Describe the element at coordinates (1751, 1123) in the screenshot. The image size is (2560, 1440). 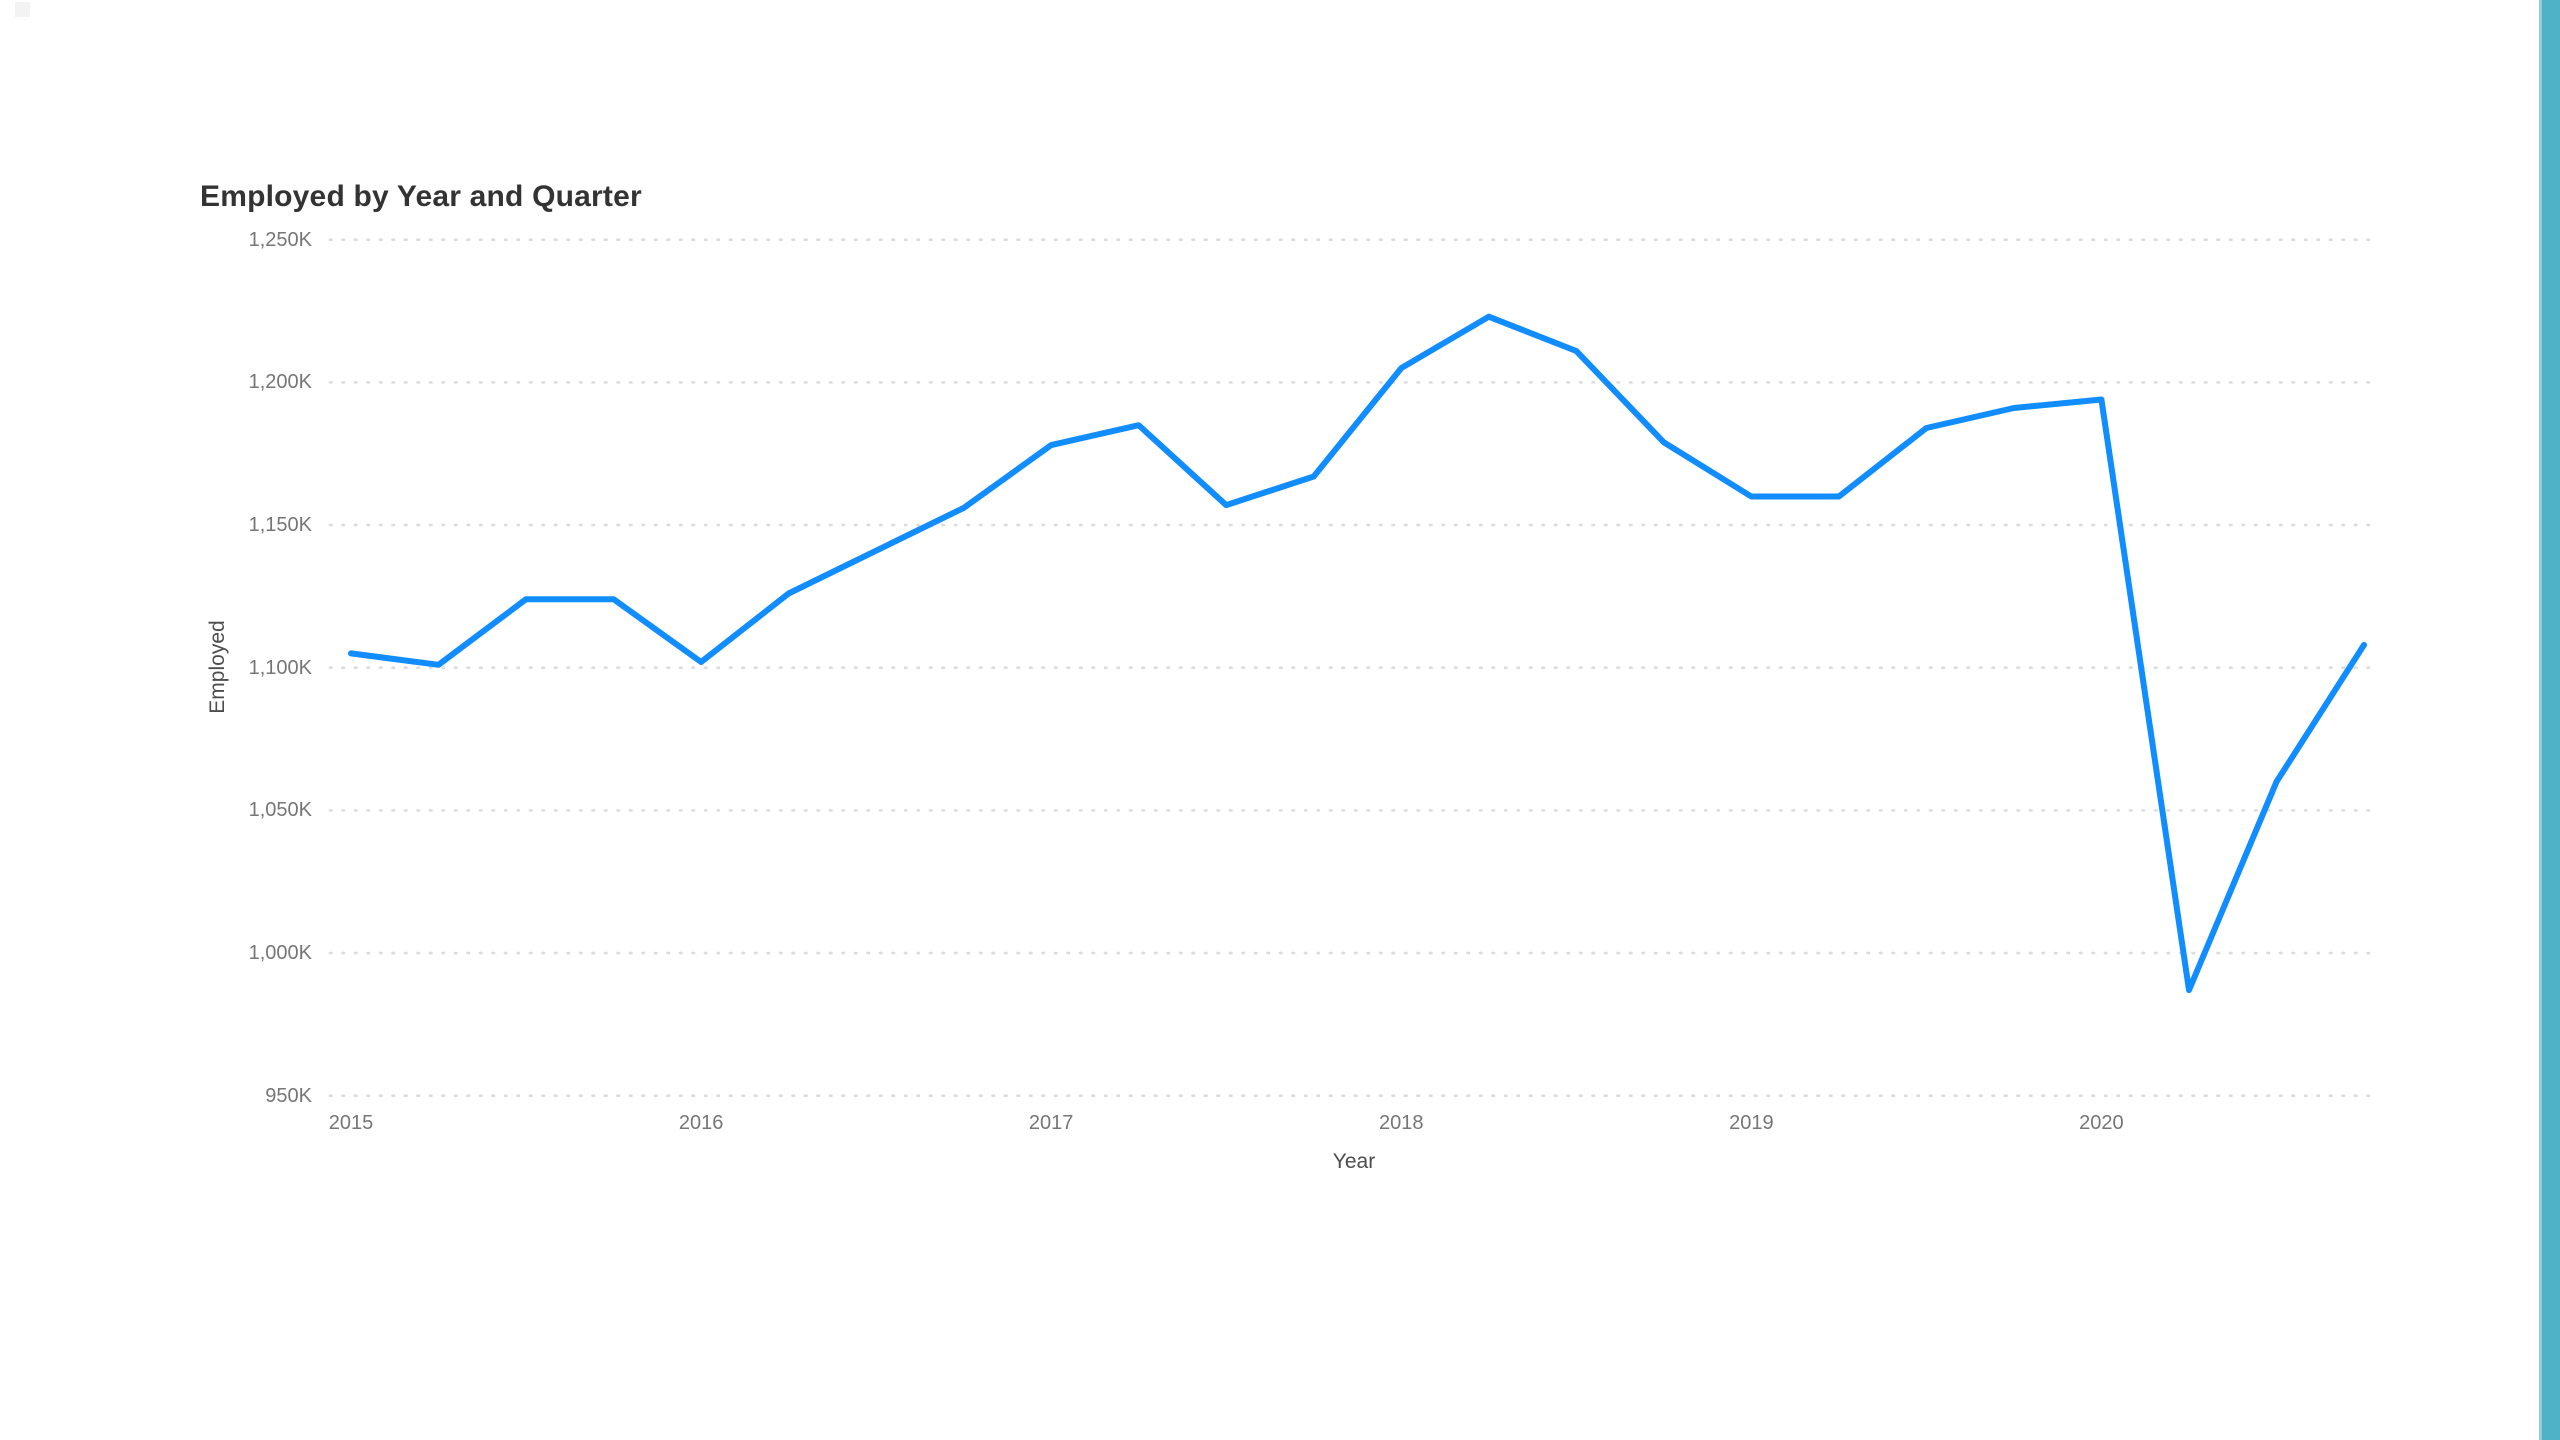
I see `x-tick-label: 2019` at that location.